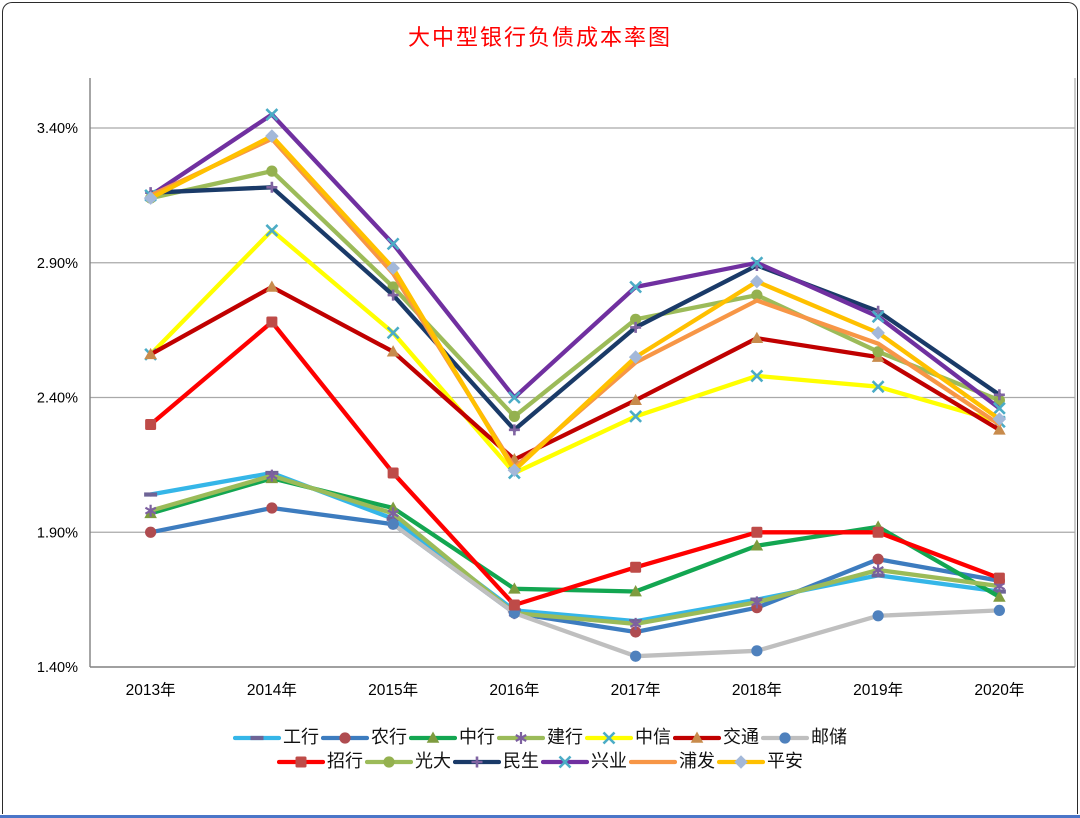 The image size is (1080, 818). Describe the element at coordinates (272, 690) in the screenshot. I see `x-tick-label: 2014年` at that location.